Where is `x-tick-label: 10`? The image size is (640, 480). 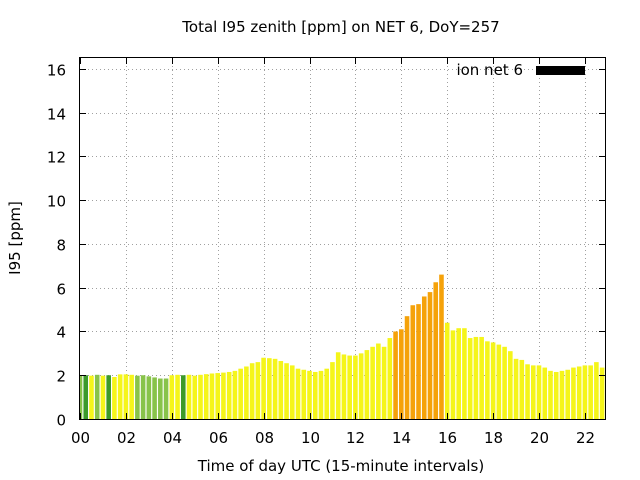
x-tick-label: 10 is located at coordinates (310, 438).